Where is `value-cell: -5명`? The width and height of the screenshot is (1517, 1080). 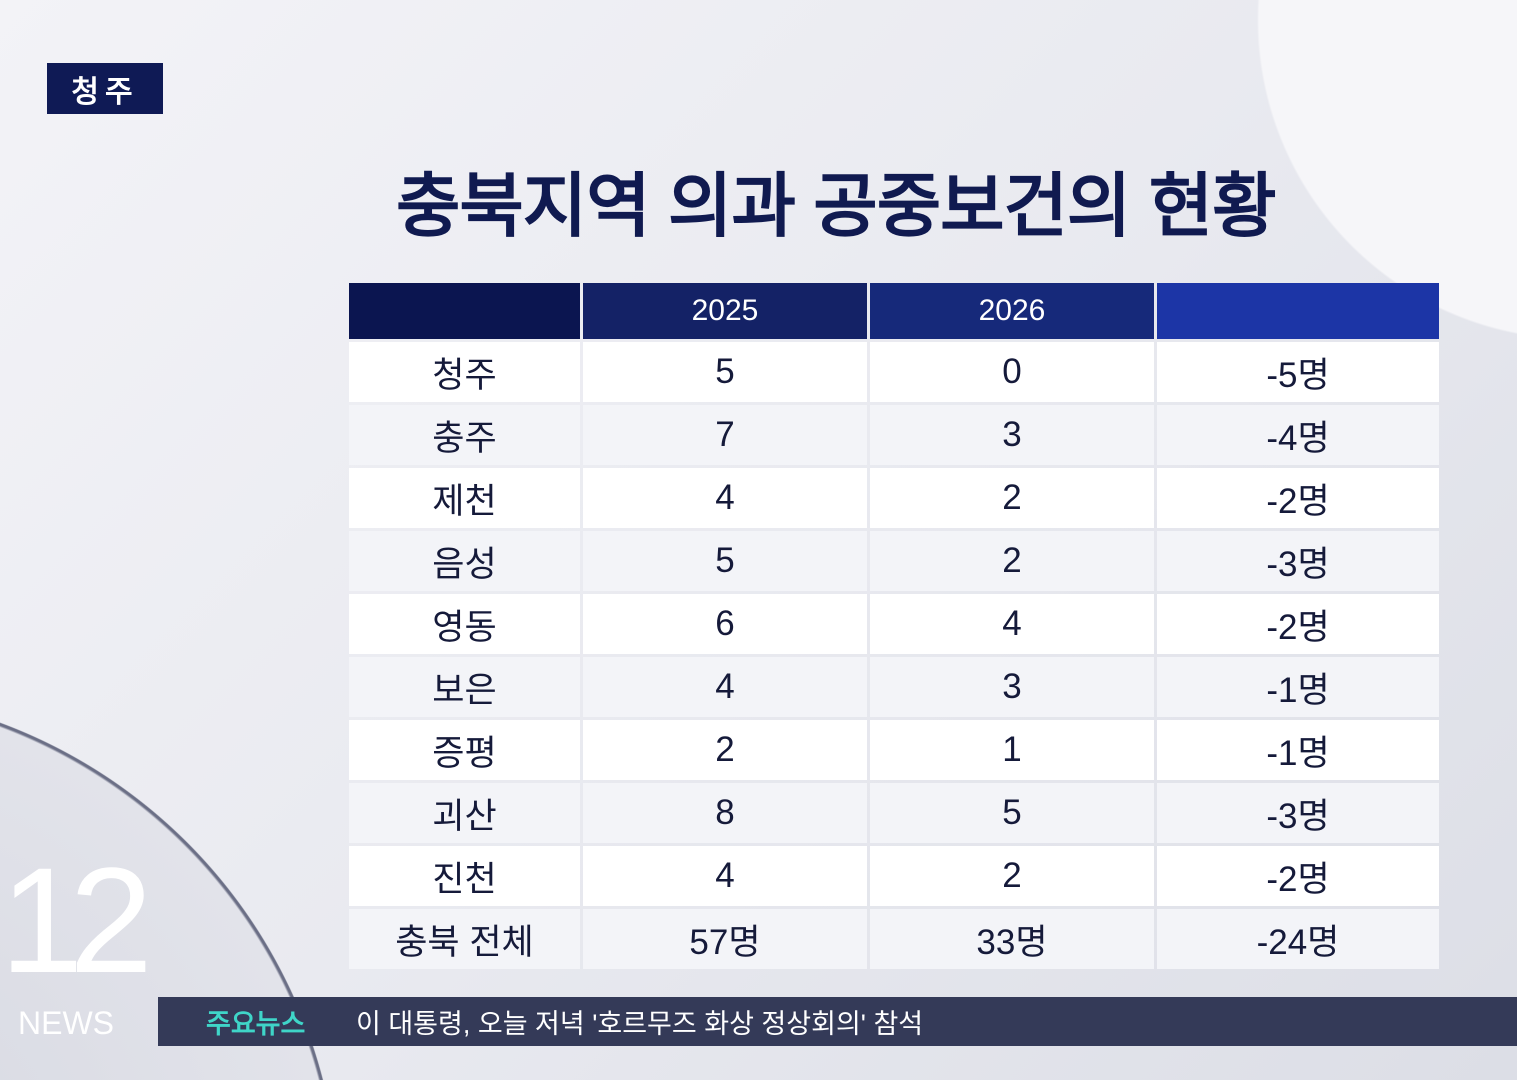
value-cell: -5명 is located at coordinates (1298, 372).